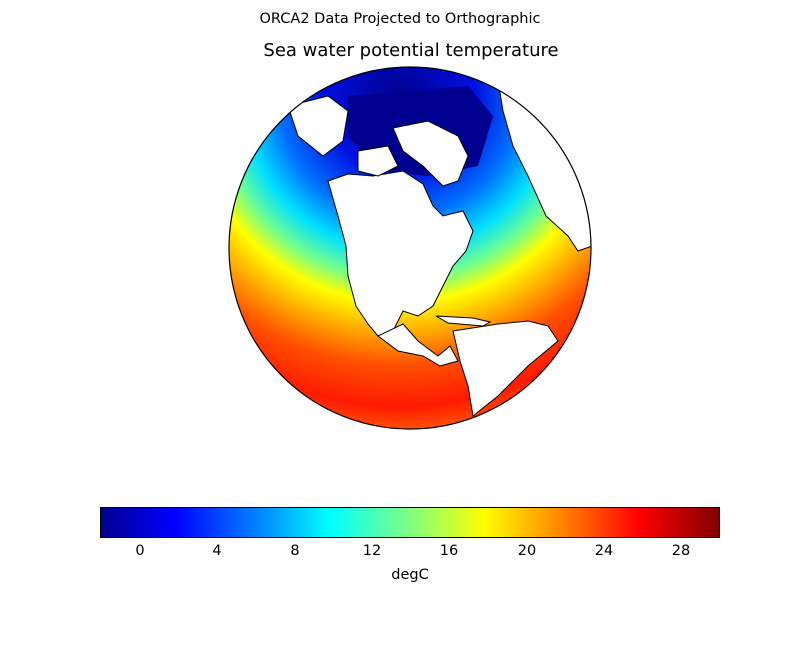  I want to click on caribbean-islands, so click(463, 321).